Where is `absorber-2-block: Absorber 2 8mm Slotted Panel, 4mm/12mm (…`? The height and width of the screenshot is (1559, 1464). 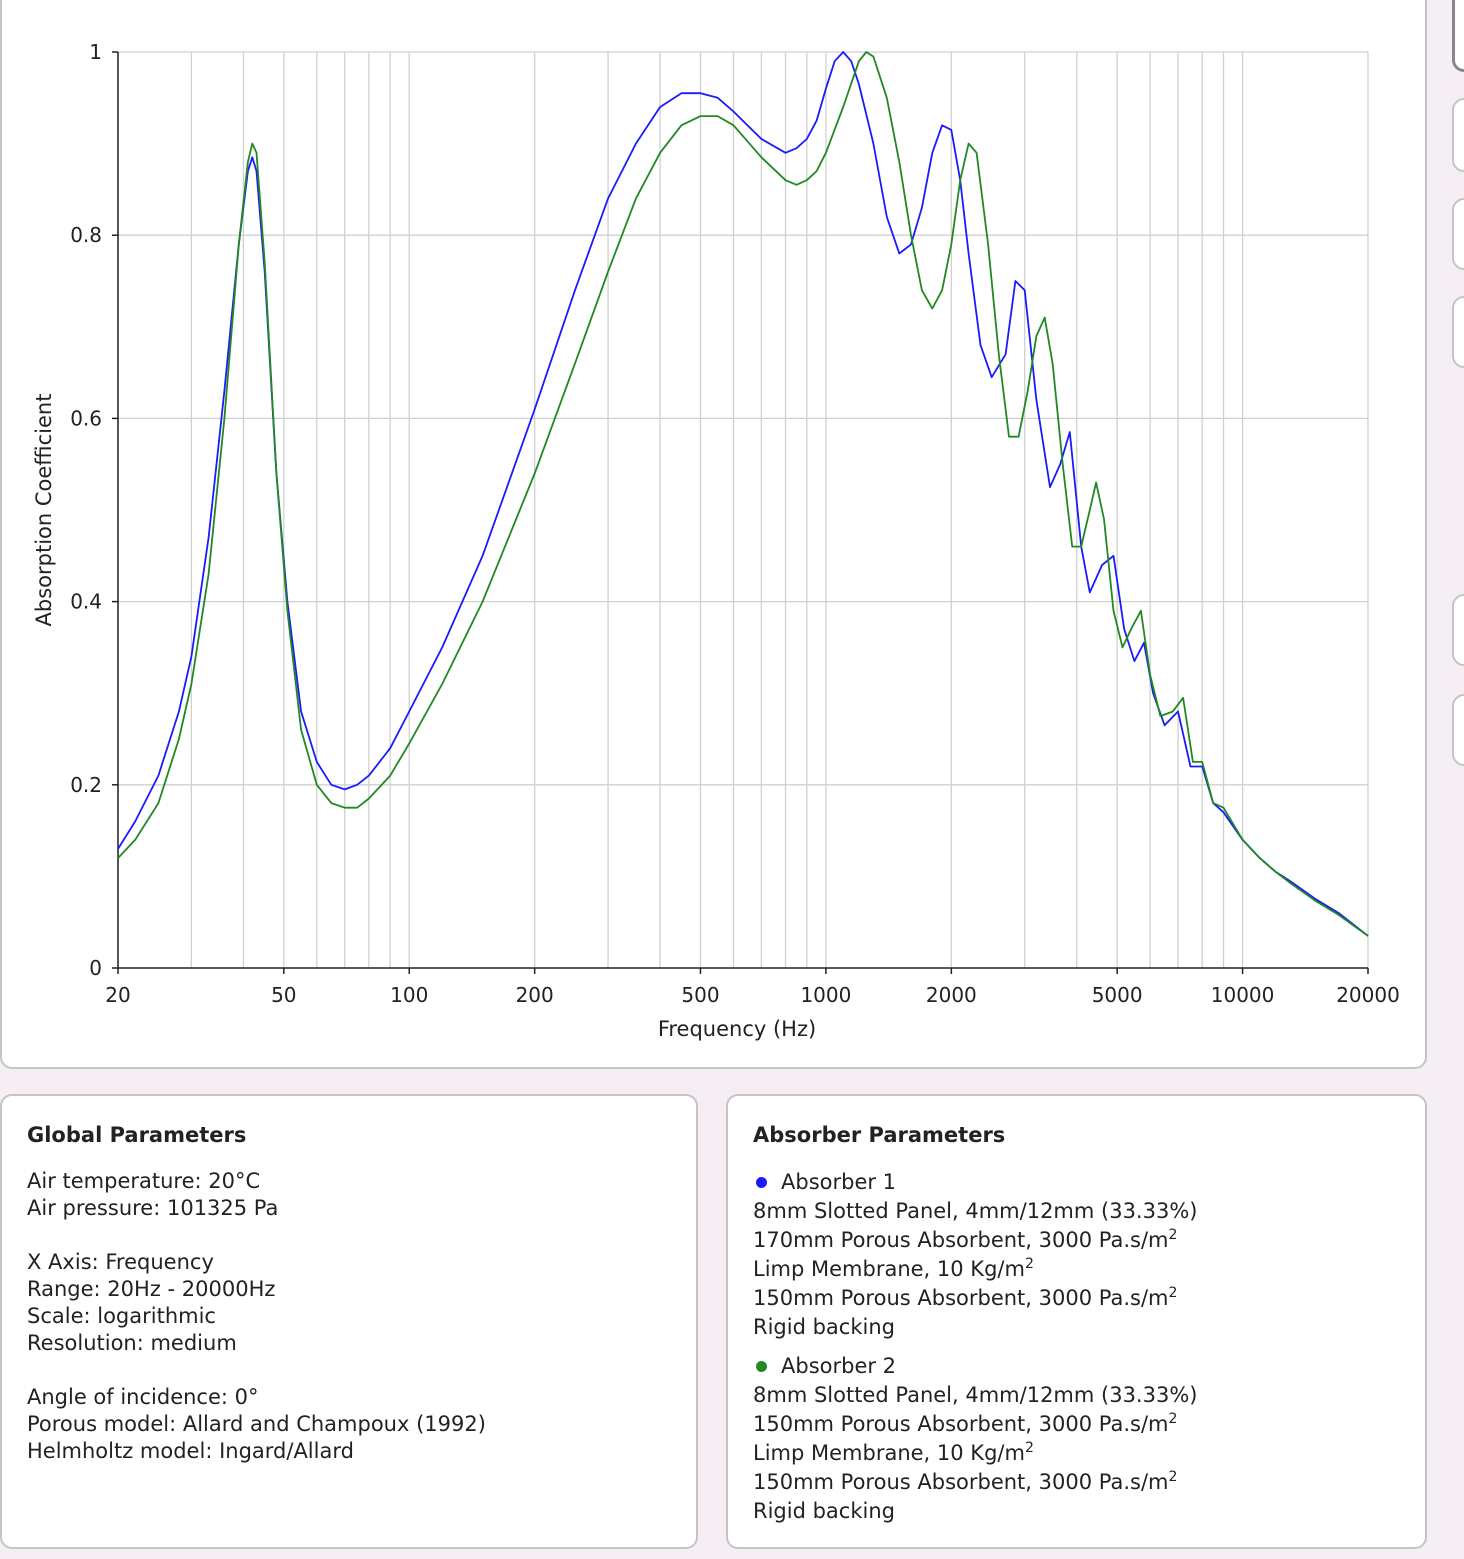 absorber-2-block: Absorber 2 8mm Slotted Panel, 4mm/12mm (… is located at coordinates (1089, 1439).